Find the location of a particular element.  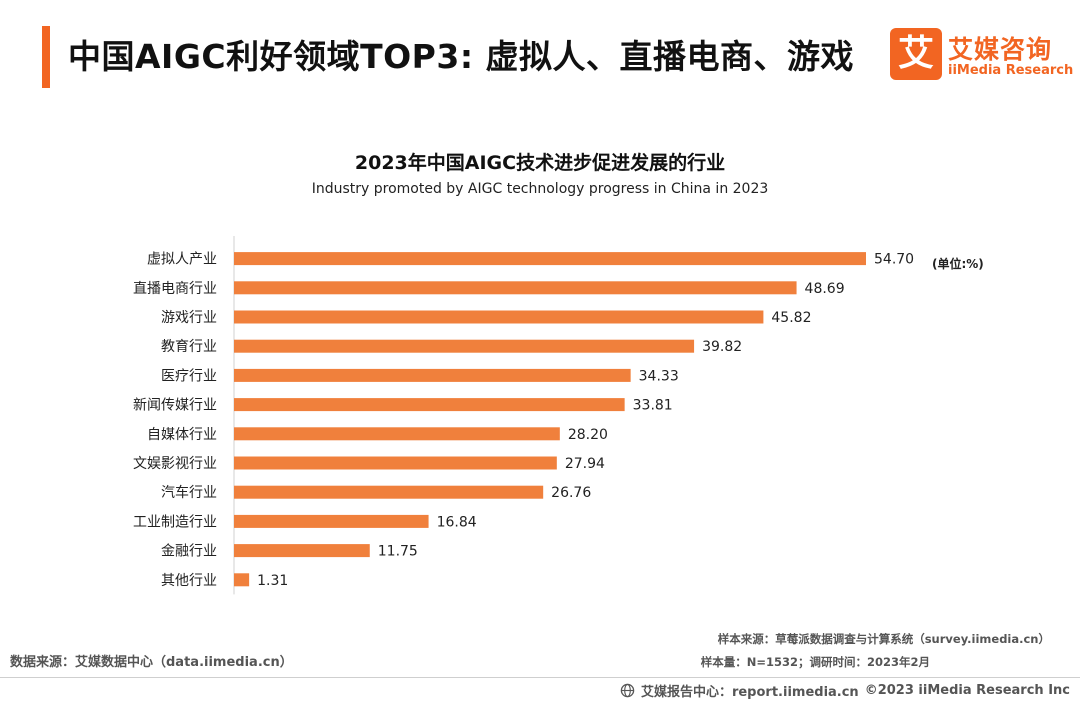

unit-label: (单位:%) is located at coordinates (958, 264).